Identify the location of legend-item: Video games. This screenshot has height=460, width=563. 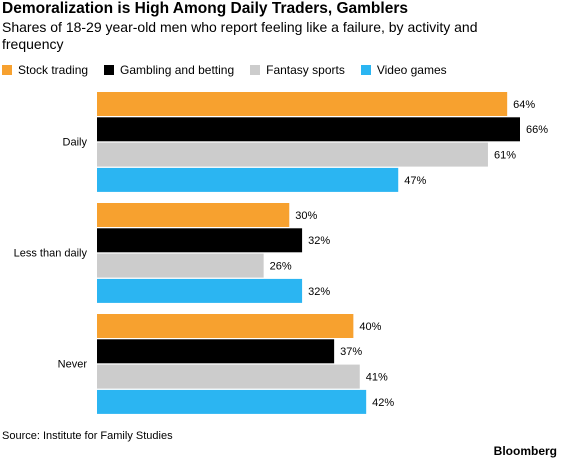
(403, 70).